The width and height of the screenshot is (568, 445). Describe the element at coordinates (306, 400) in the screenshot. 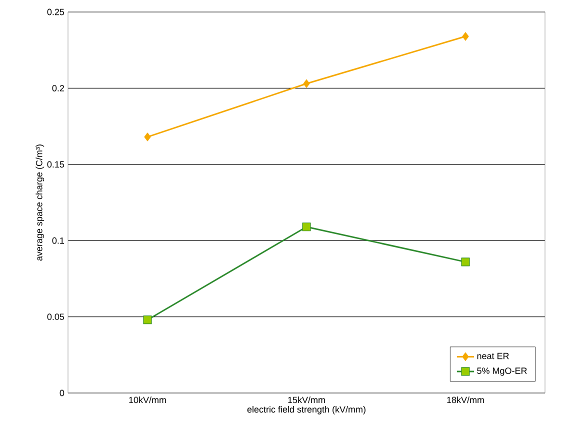

I see `x-tick-label: 15kV/mm` at that location.